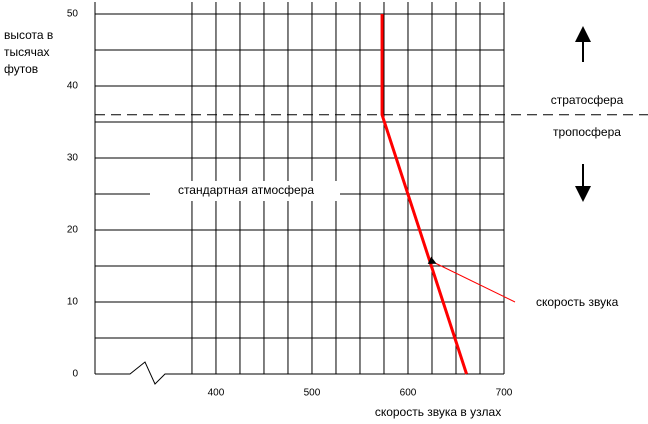 This screenshot has width=648, height=424. I want to click on x-tick-label: 400, so click(216, 393).